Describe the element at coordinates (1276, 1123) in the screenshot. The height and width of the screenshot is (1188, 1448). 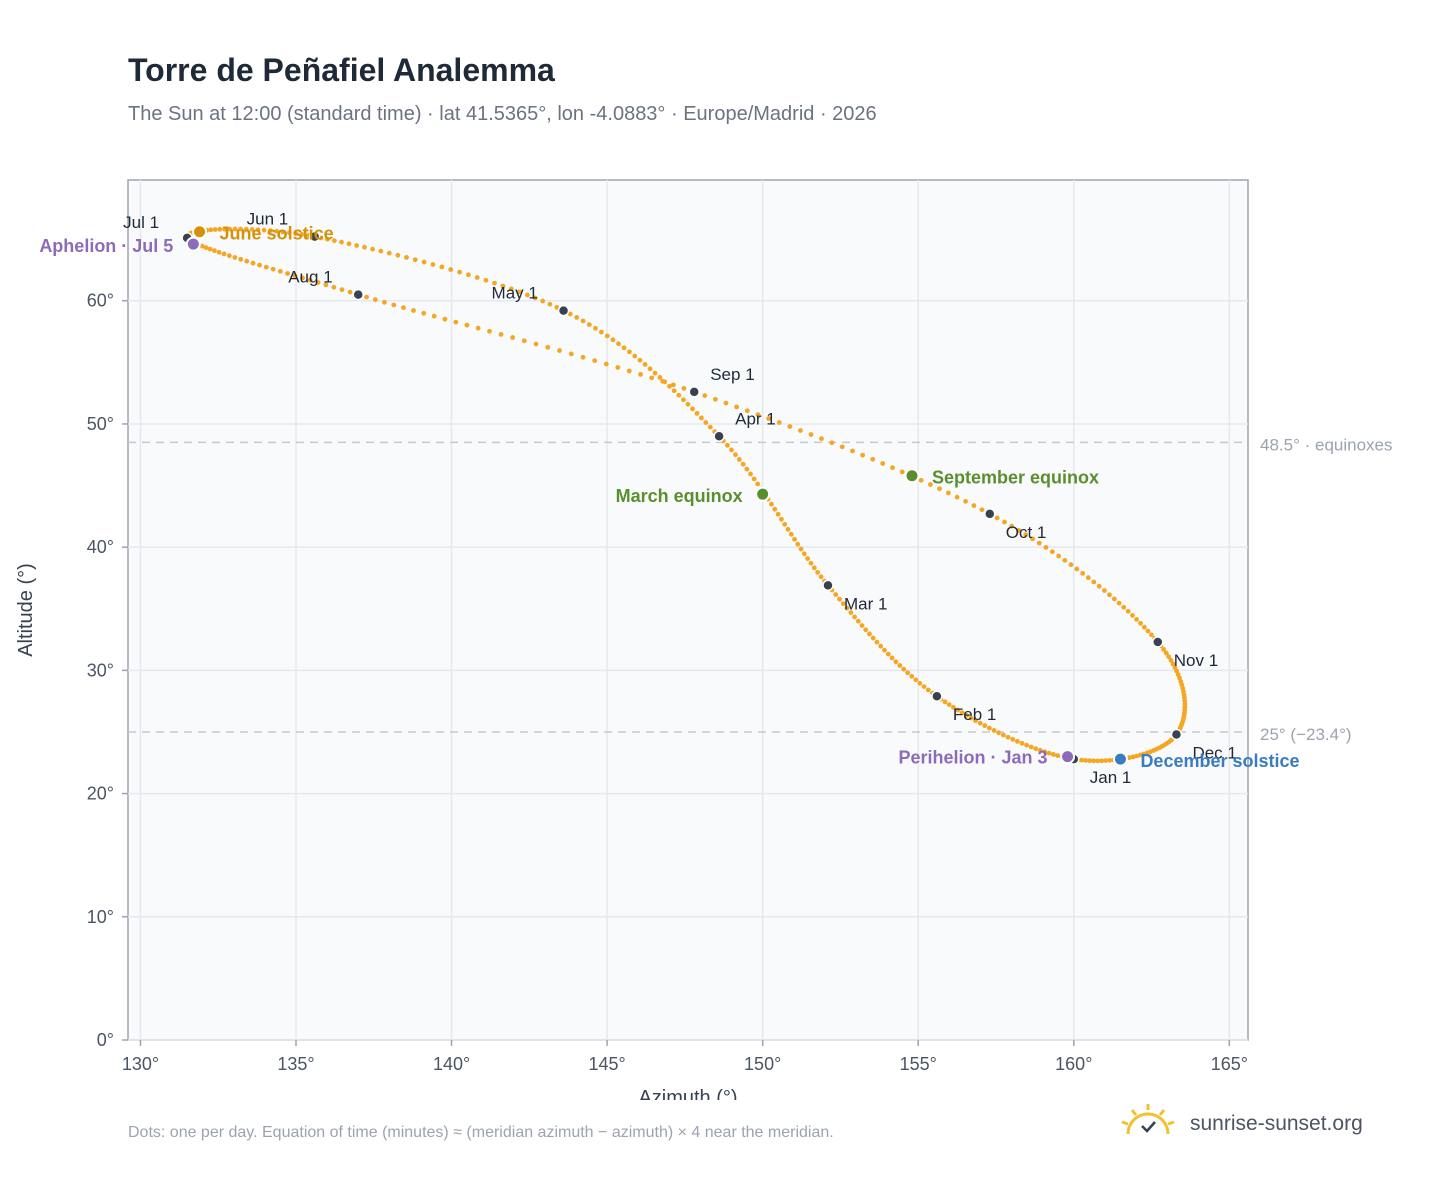
I see `brand-text: sunrise-sunset.org` at that location.